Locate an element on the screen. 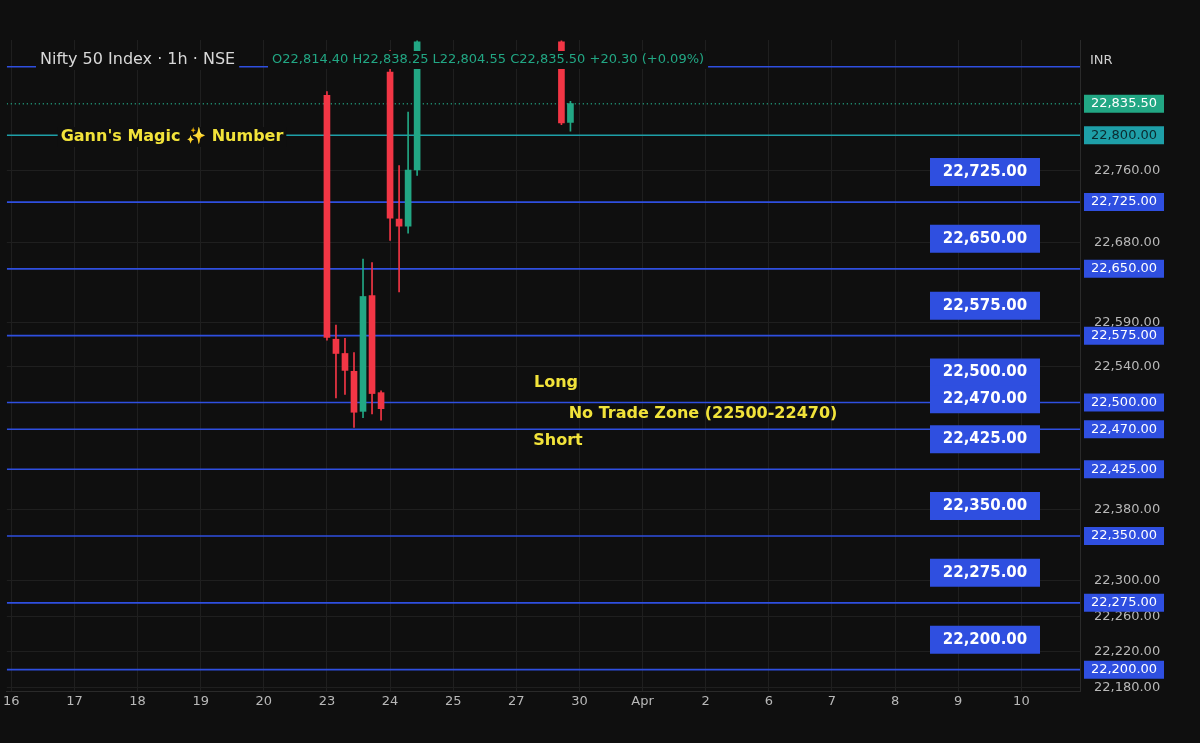 The height and width of the screenshot is (743, 1200). y-tick-label: 22,380.00 is located at coordinates (1127, 508).